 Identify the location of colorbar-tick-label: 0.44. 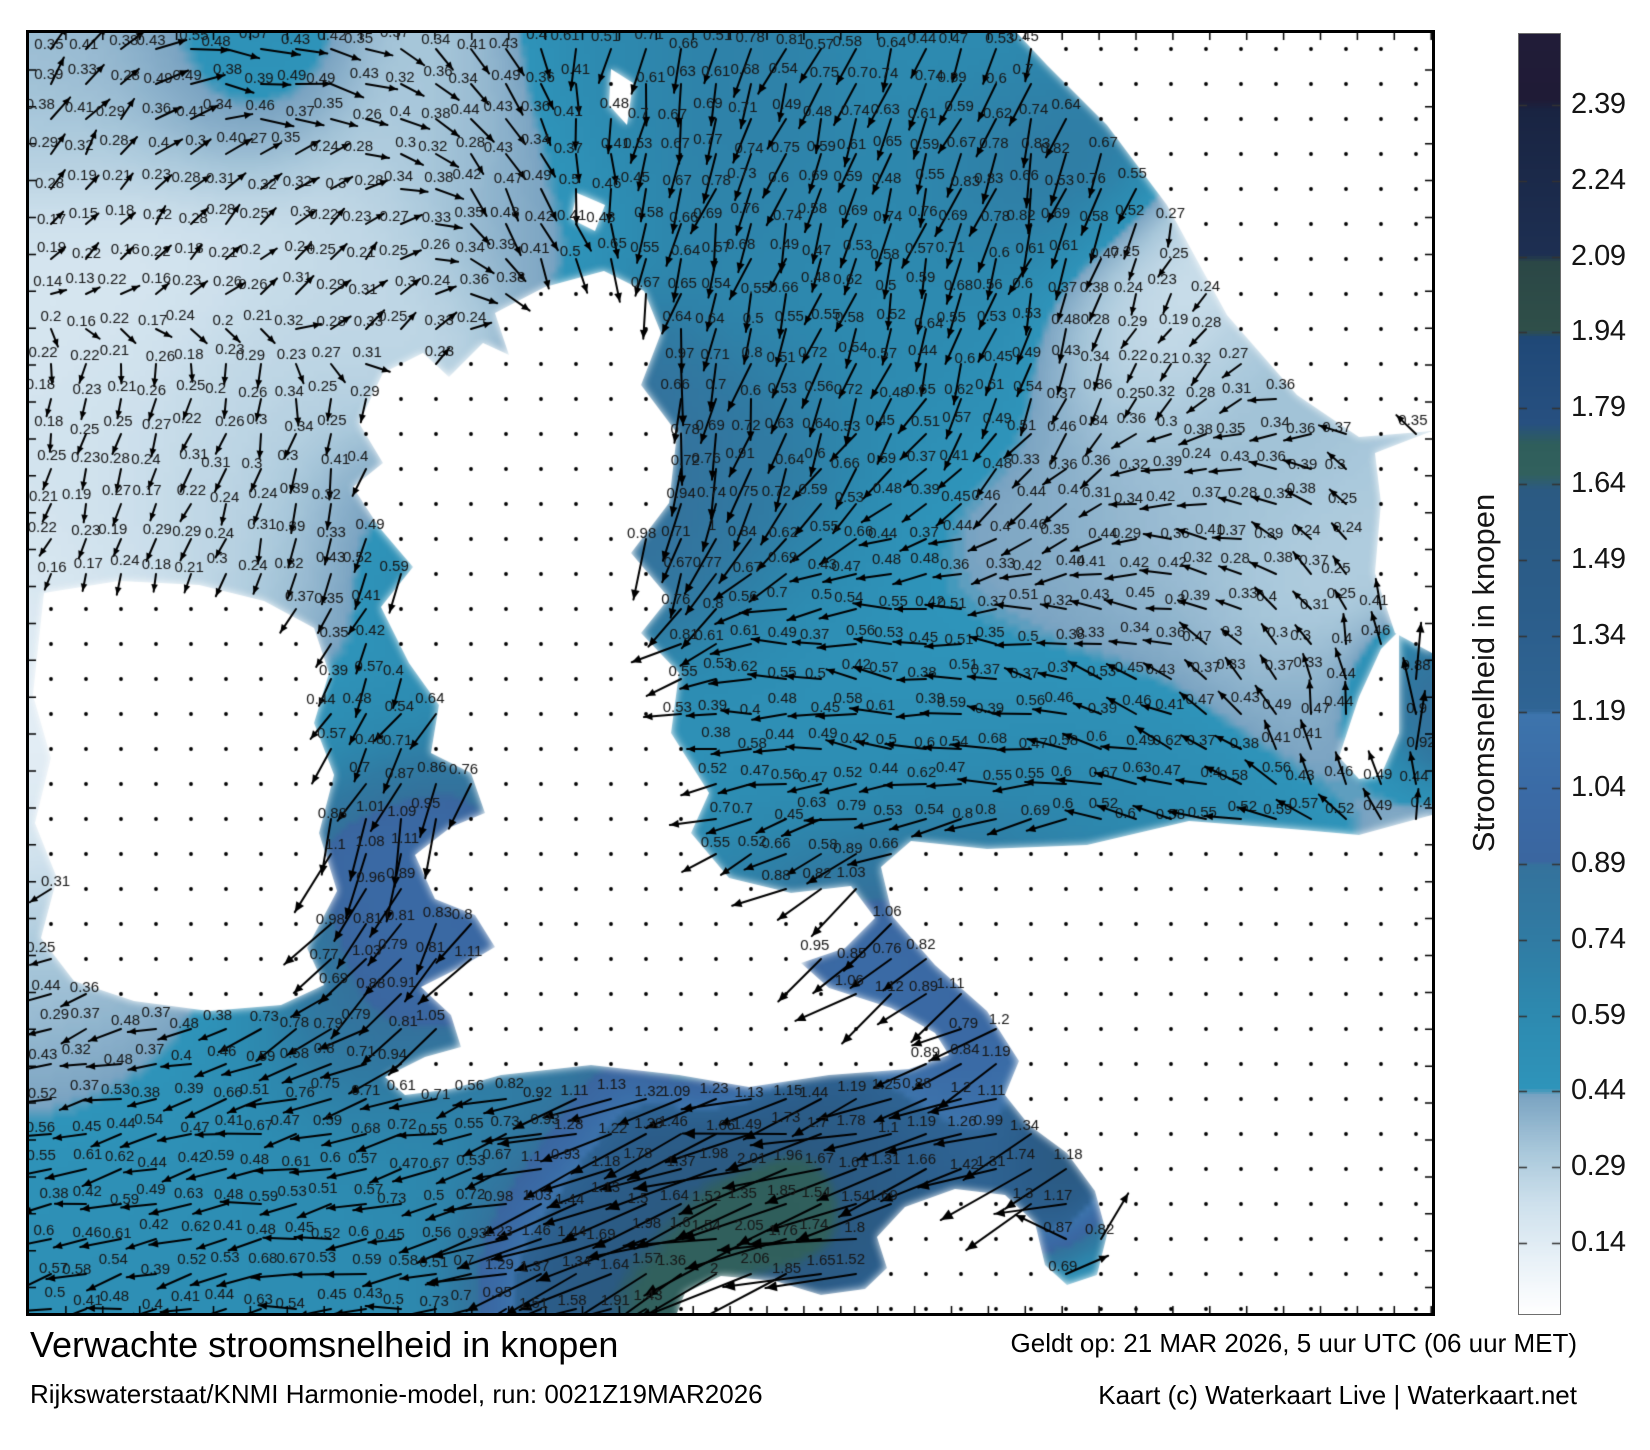
(1598, 1090).